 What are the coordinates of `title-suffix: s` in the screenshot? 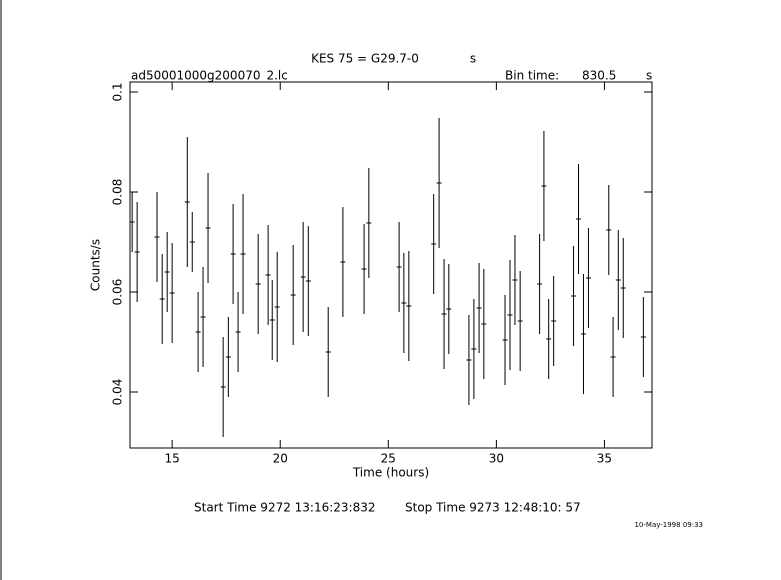 It's located at (473, 59).